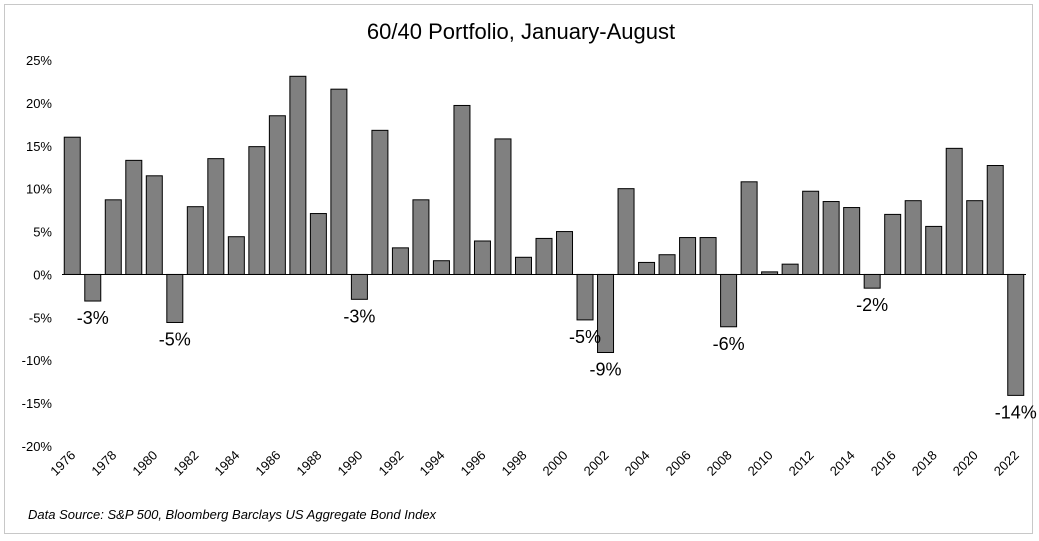  What do you see at coordinates (185, 463) in the screenshot?
I see `x-tick-label: 1982` at bounding box center [185, 463].